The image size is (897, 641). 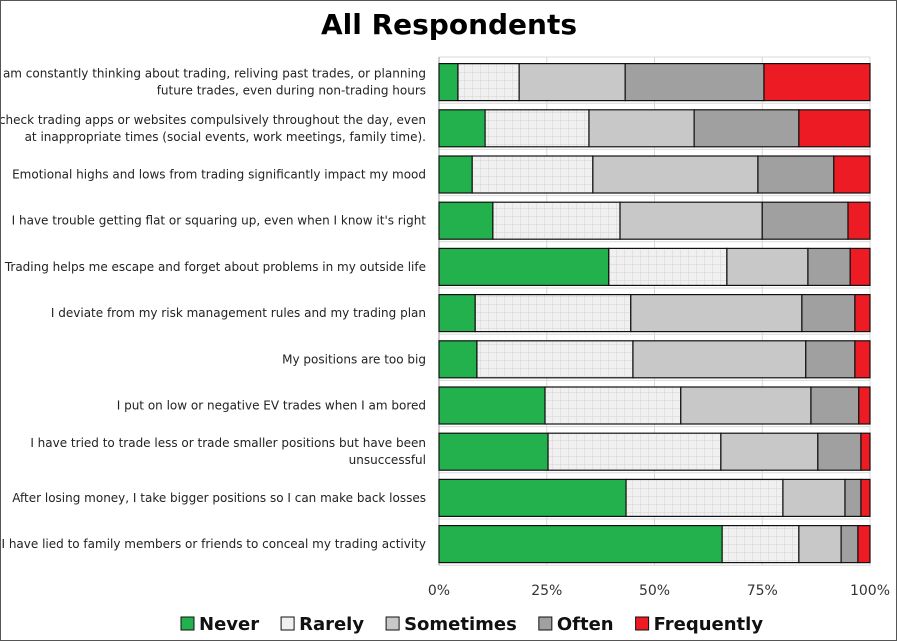 What do you see at coordinates (449, 24) in the screenshot?
I see `chart-title: All Respondents` at bounding box center [449, 24].